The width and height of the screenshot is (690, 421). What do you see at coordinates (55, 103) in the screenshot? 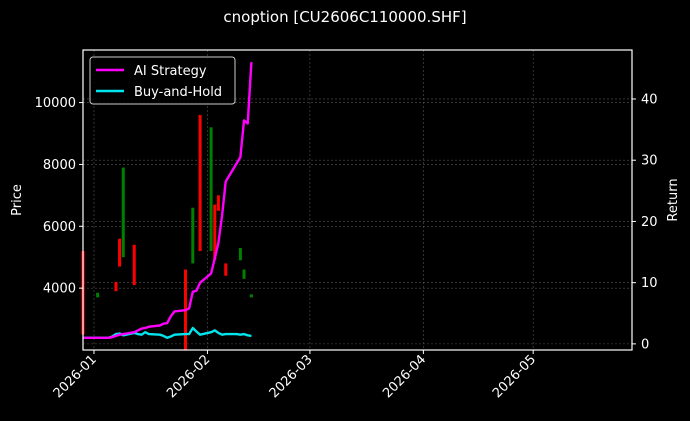
I see `left-tick-label: 10000` at bounding box center [55, 103].